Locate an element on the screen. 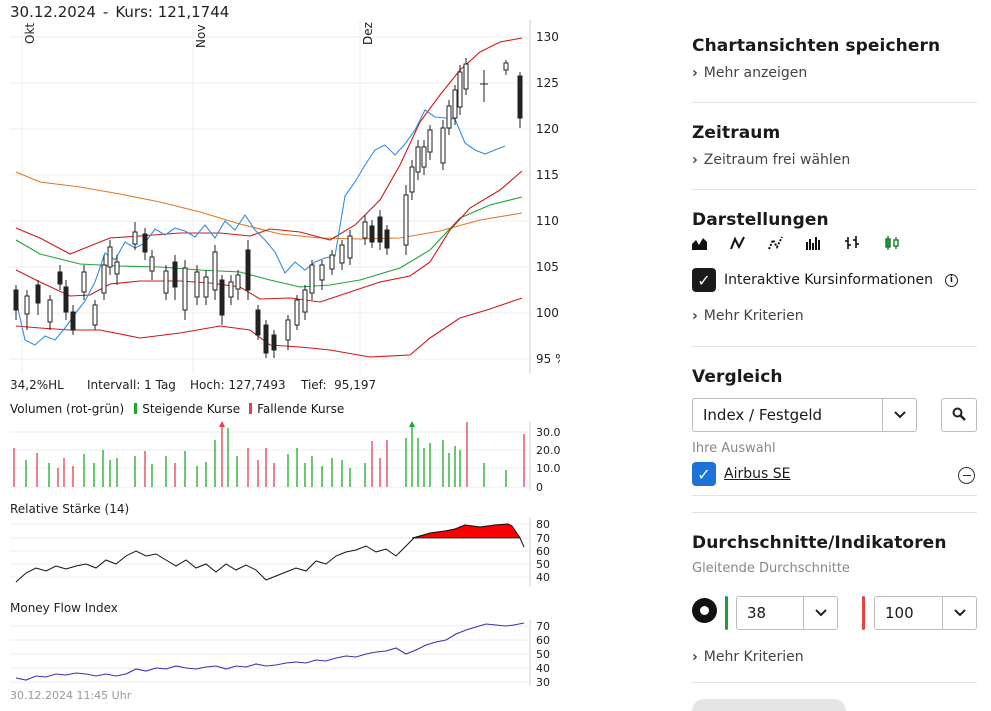 This screenshot has width=991, height=711. chart-header: 30.12.2024- Kurs: 121,1744 is located at coordinates (119, 12).